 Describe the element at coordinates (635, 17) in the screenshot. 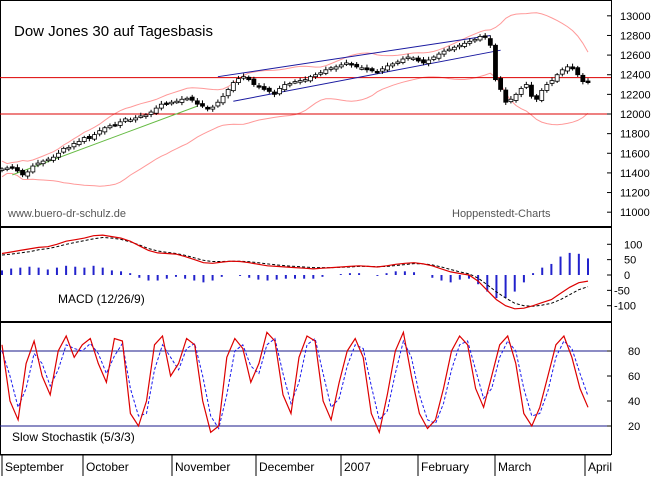

I see `price-tick-label: 13000` at that location.